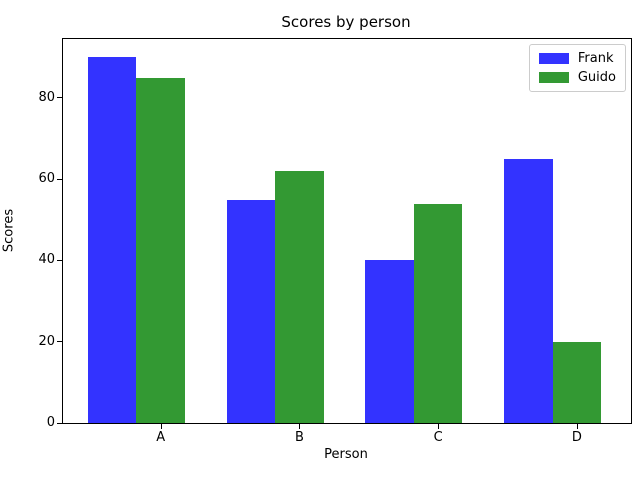 The image size is (640, 480). Describe the element at coordinates (46, 341) in the screenshot. I see `y-tick-label: 20` at that location.